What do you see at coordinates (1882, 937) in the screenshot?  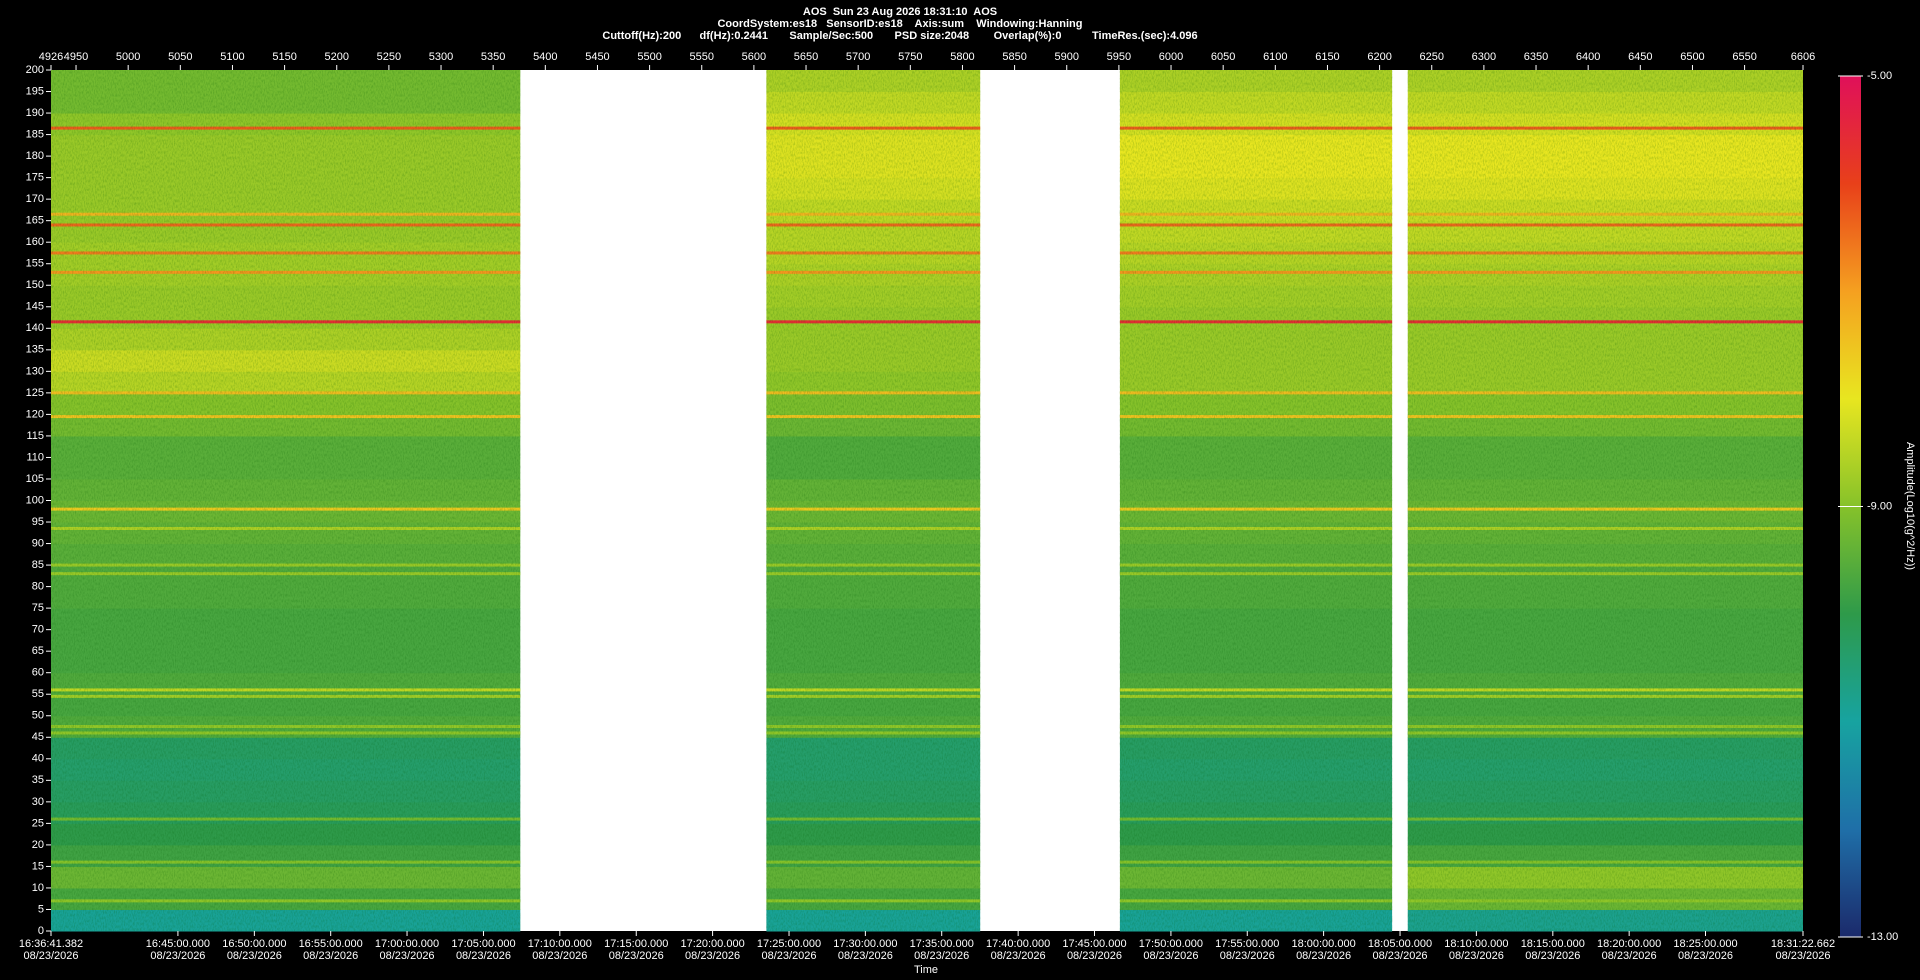 I see `colorbar-tick-label: -13.00` at bounding box center [1882, 937].